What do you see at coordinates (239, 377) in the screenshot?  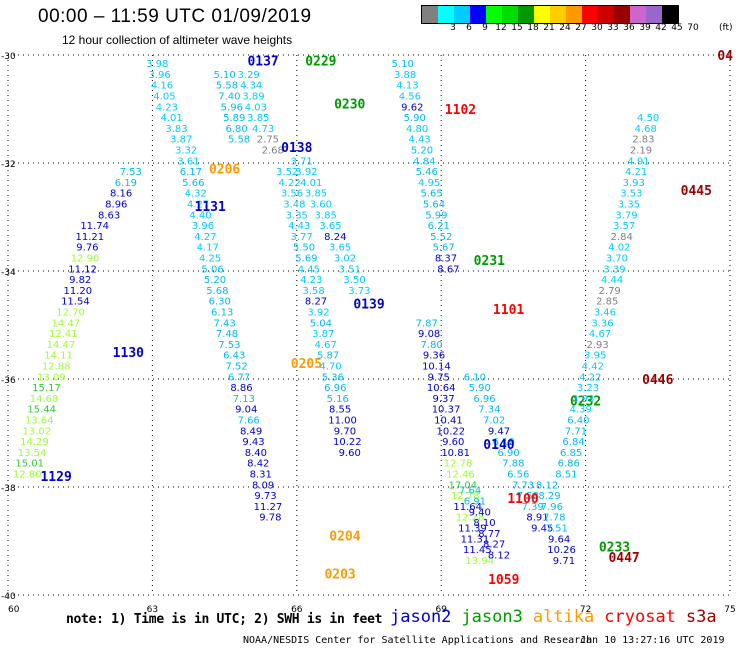 I see `swh-value: 6.77` at bounding box center [239, 377].